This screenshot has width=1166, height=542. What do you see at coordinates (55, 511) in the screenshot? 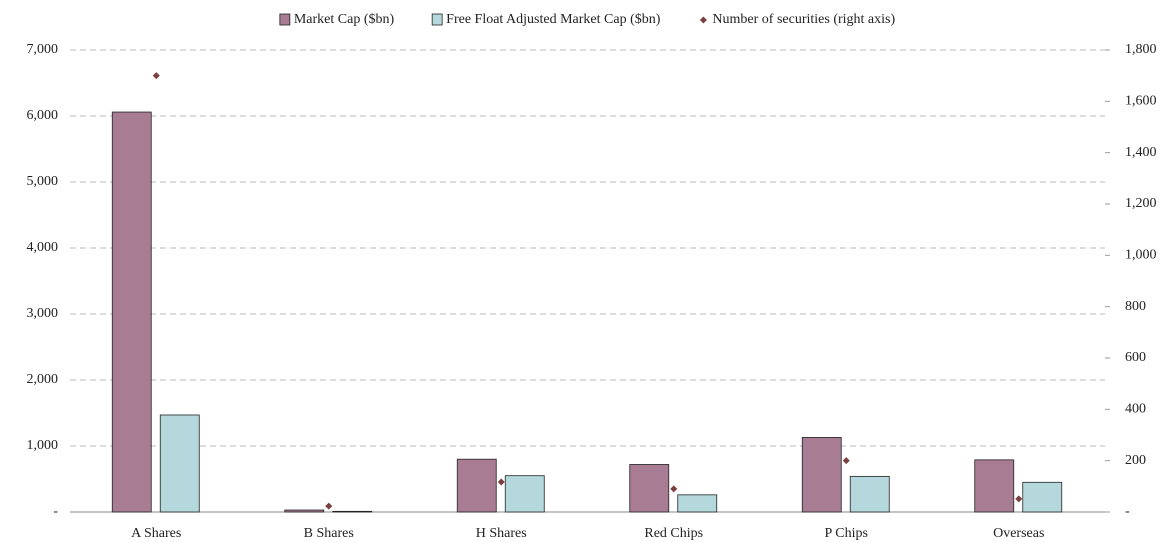
I see `y-tick-label: -` at bounding box center [55, 511].